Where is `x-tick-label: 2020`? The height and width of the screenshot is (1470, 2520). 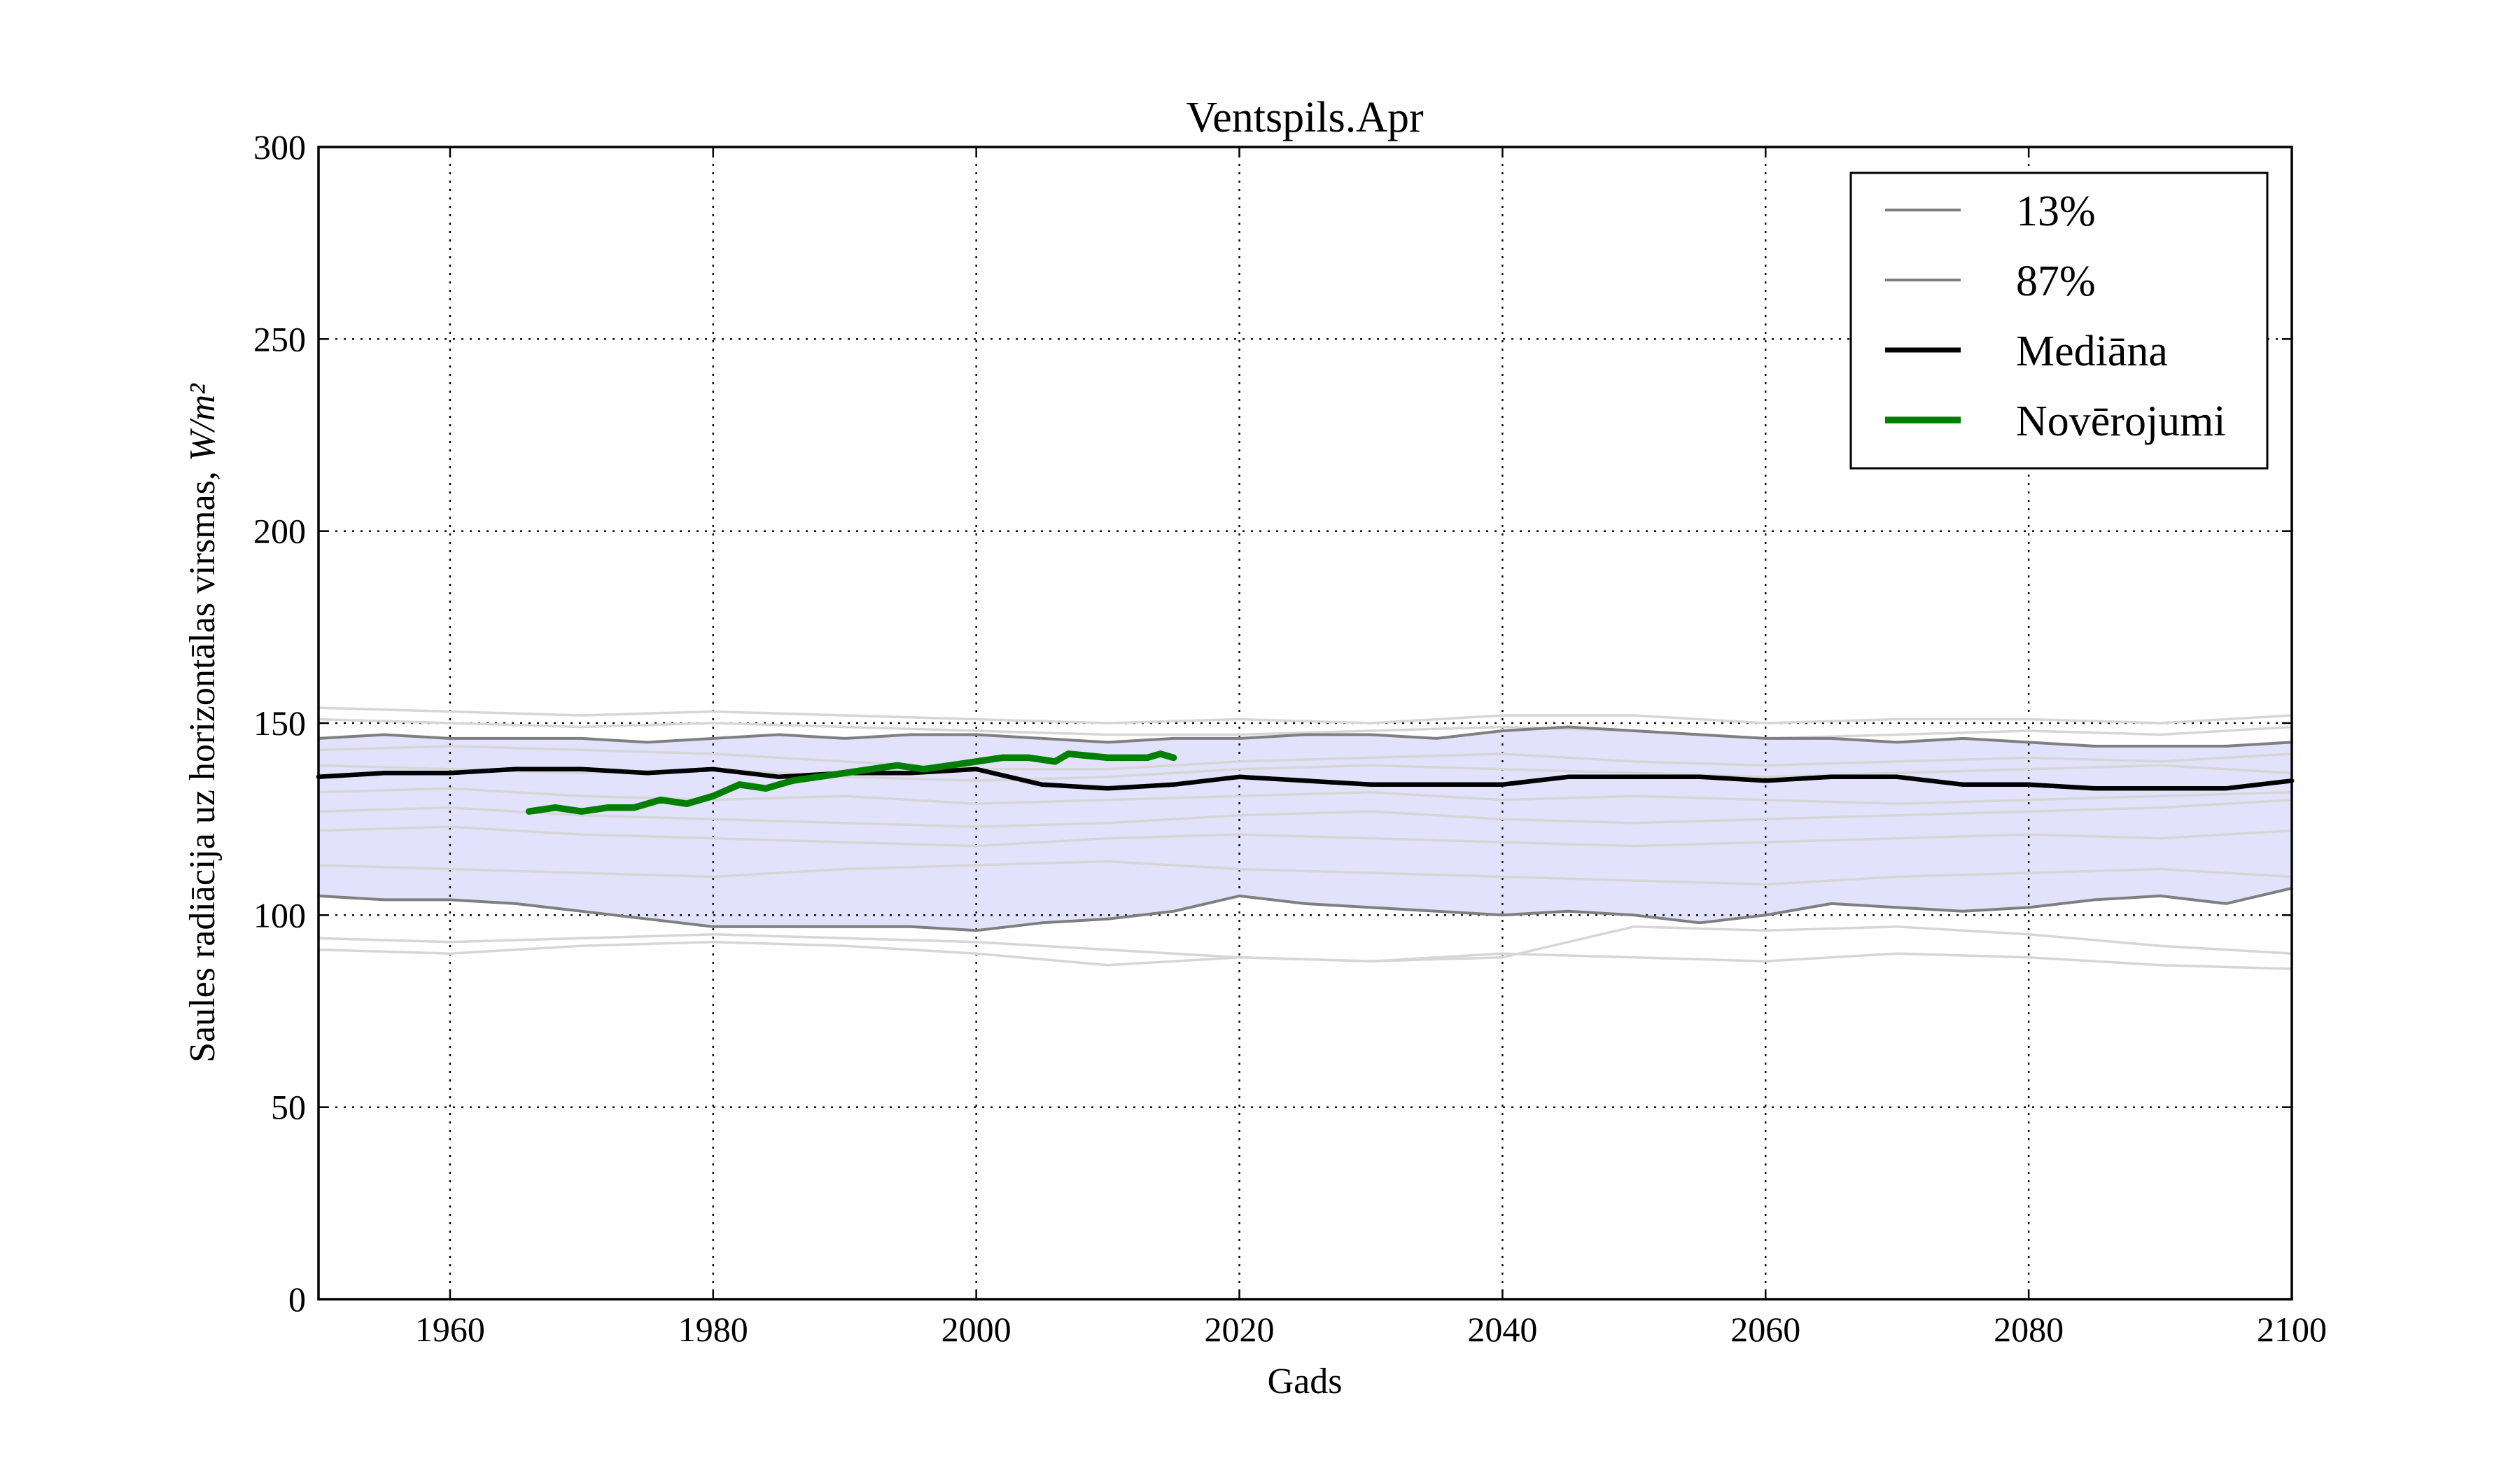
x-tick-label: 2020 is located at coordinates (1240, 1329).